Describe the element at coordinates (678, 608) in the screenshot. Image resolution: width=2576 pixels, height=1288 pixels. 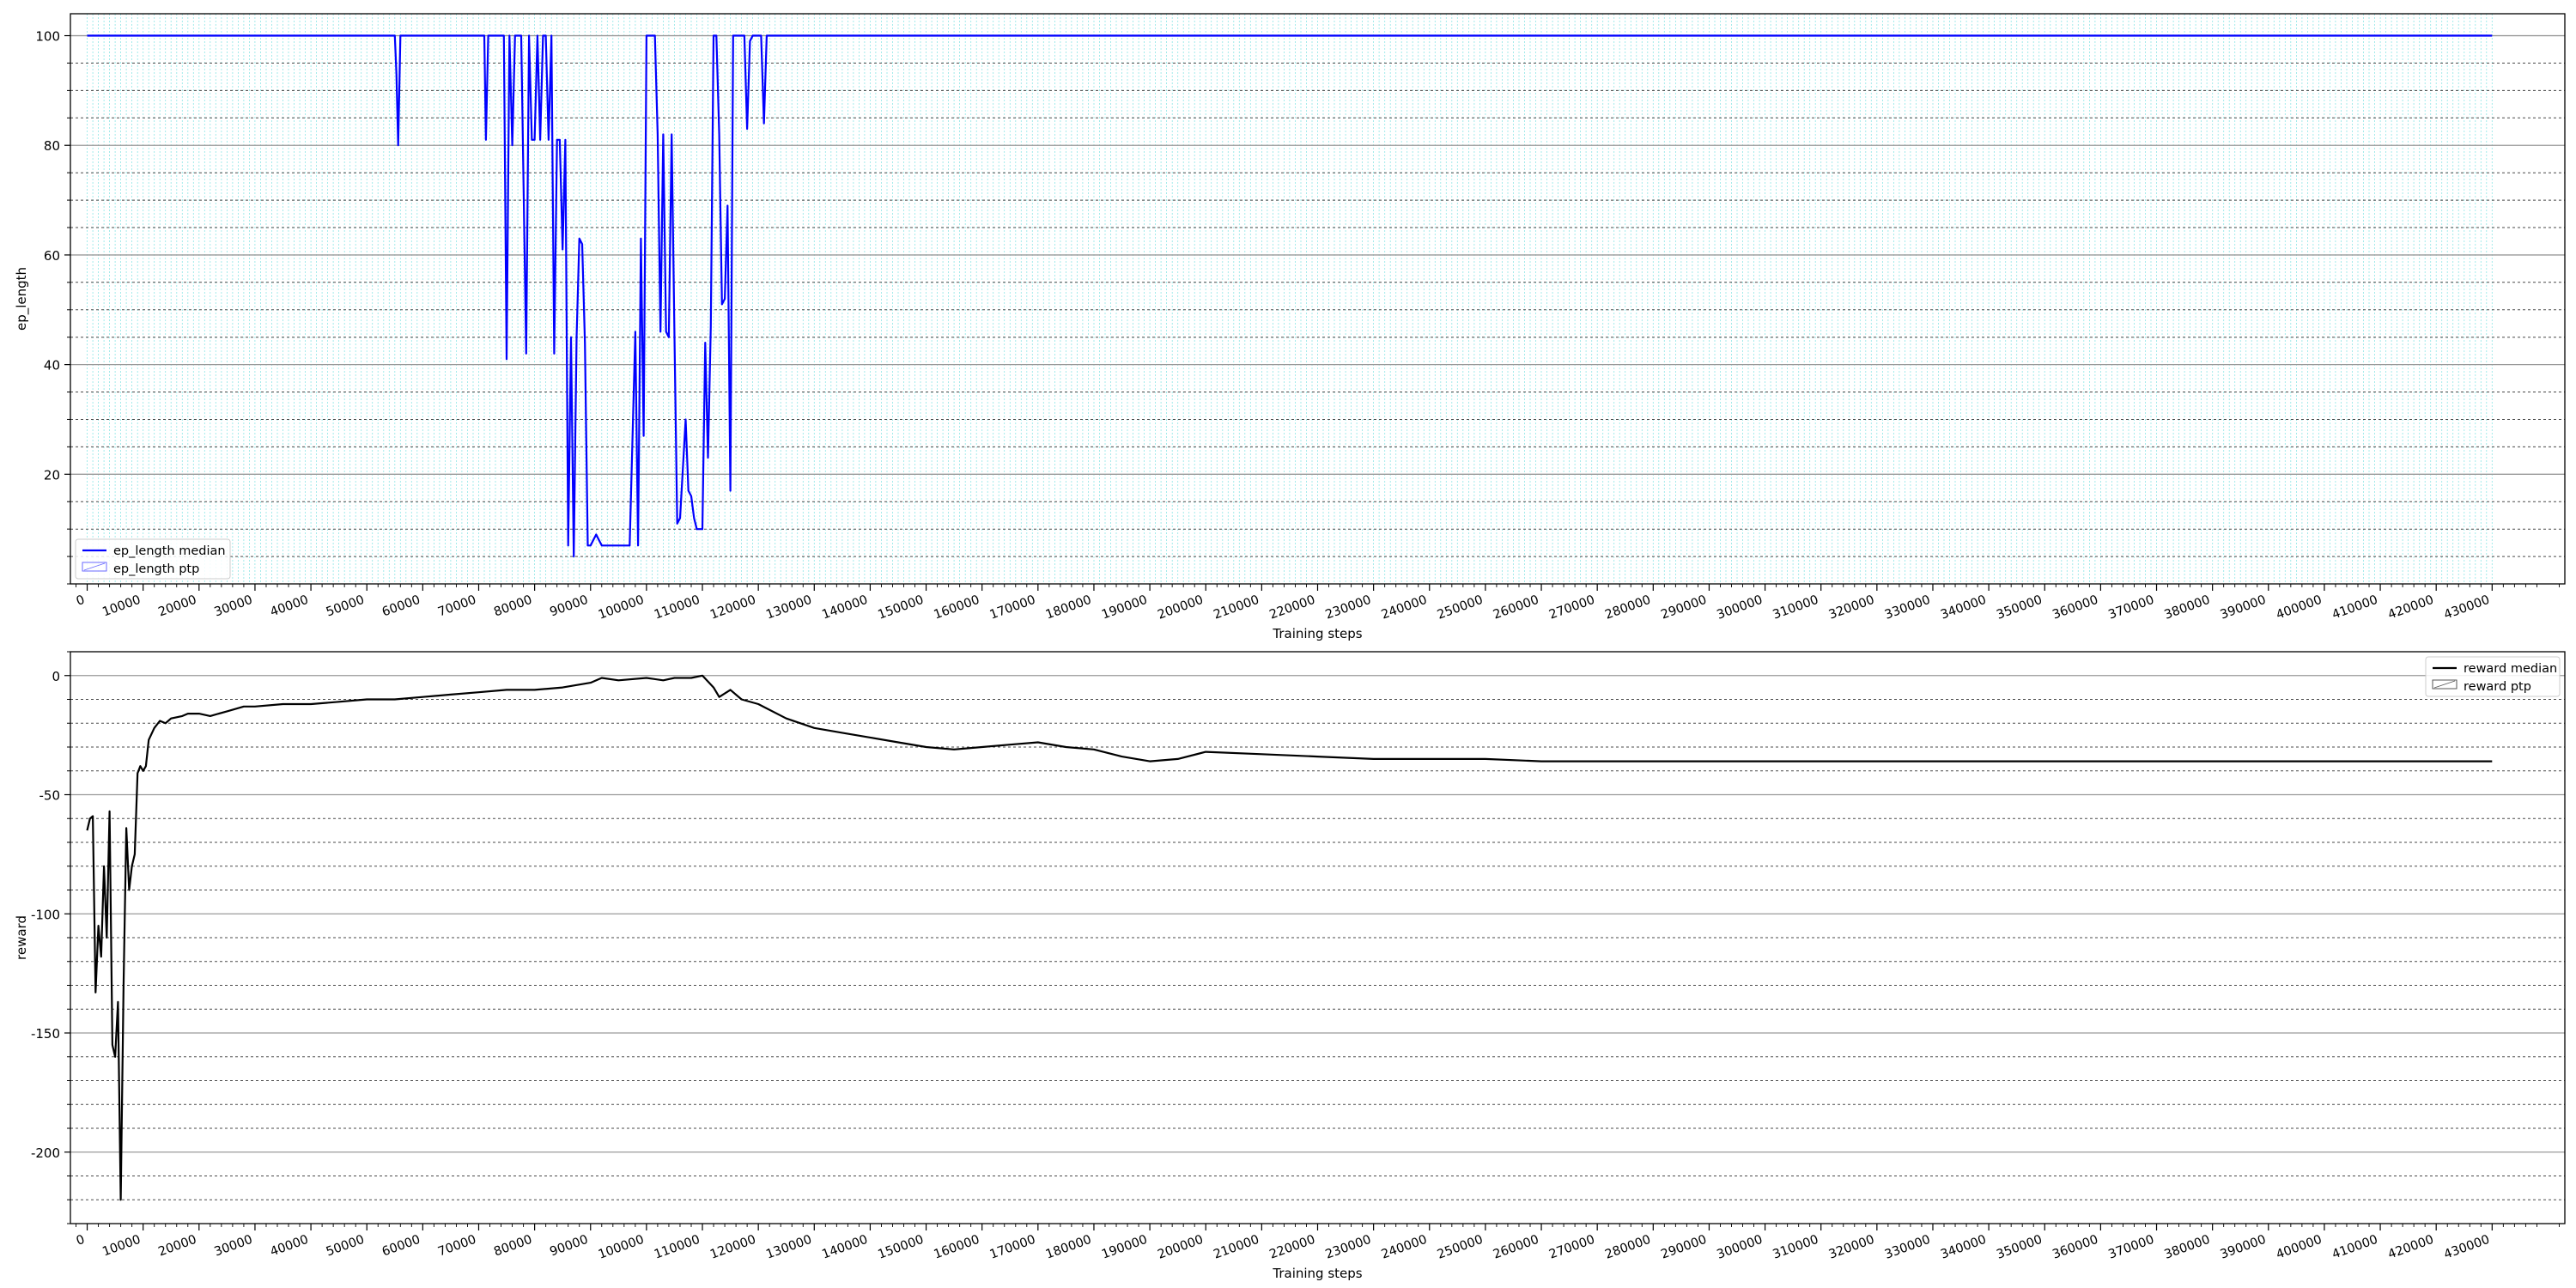
I see `x-tick-label: 110000` at that location.